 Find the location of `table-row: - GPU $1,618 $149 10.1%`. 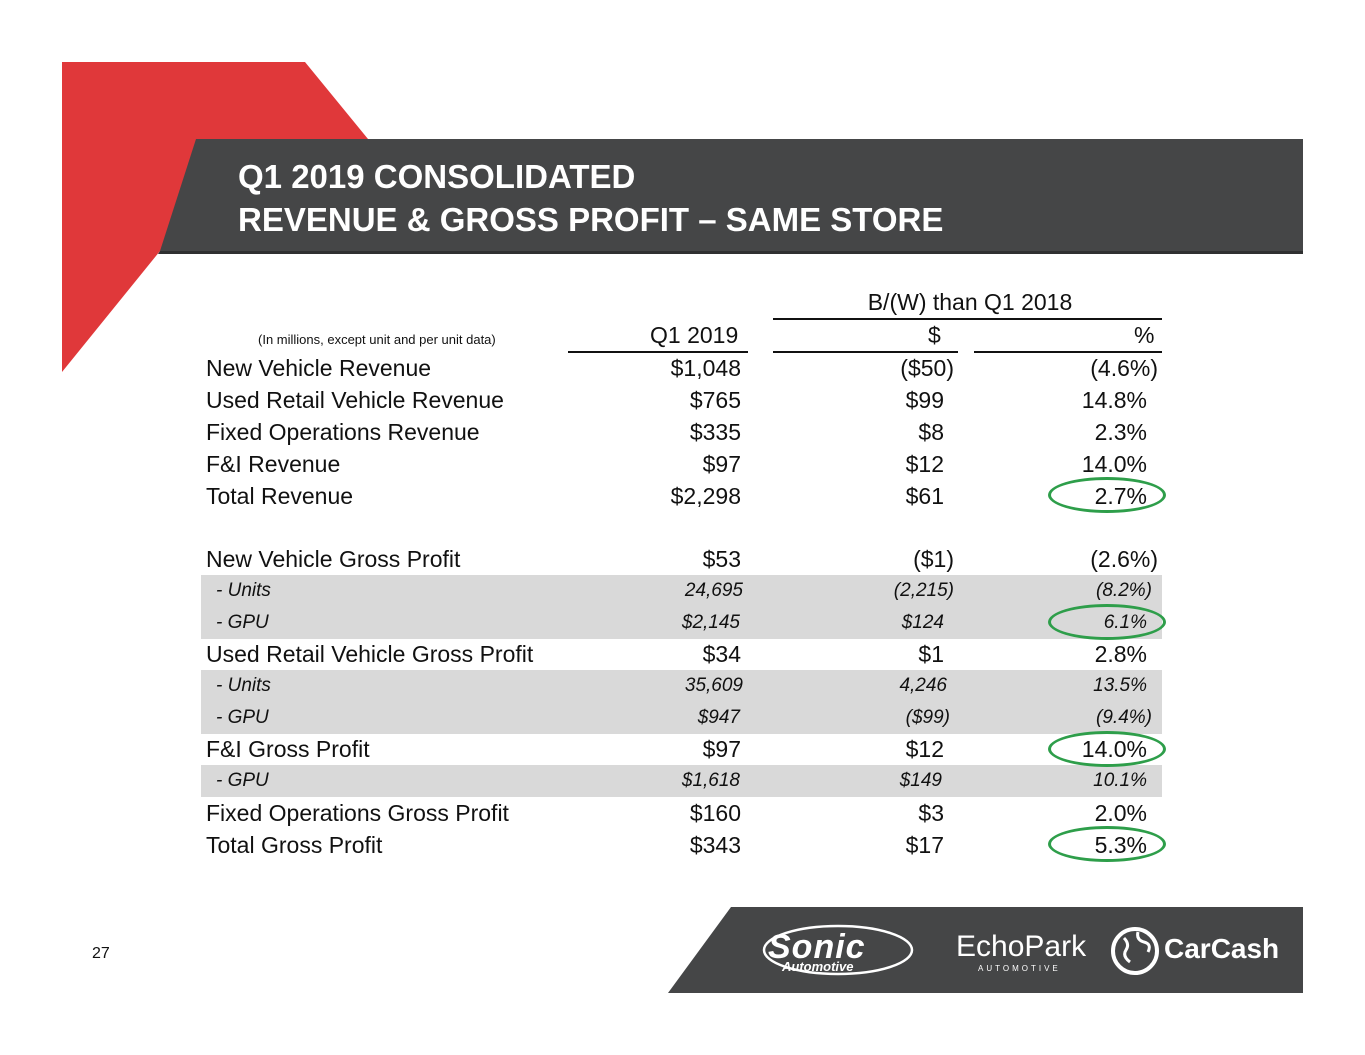

table-row: - GPU $1,618 $149 10.1% is located at coordinates (681, 781).